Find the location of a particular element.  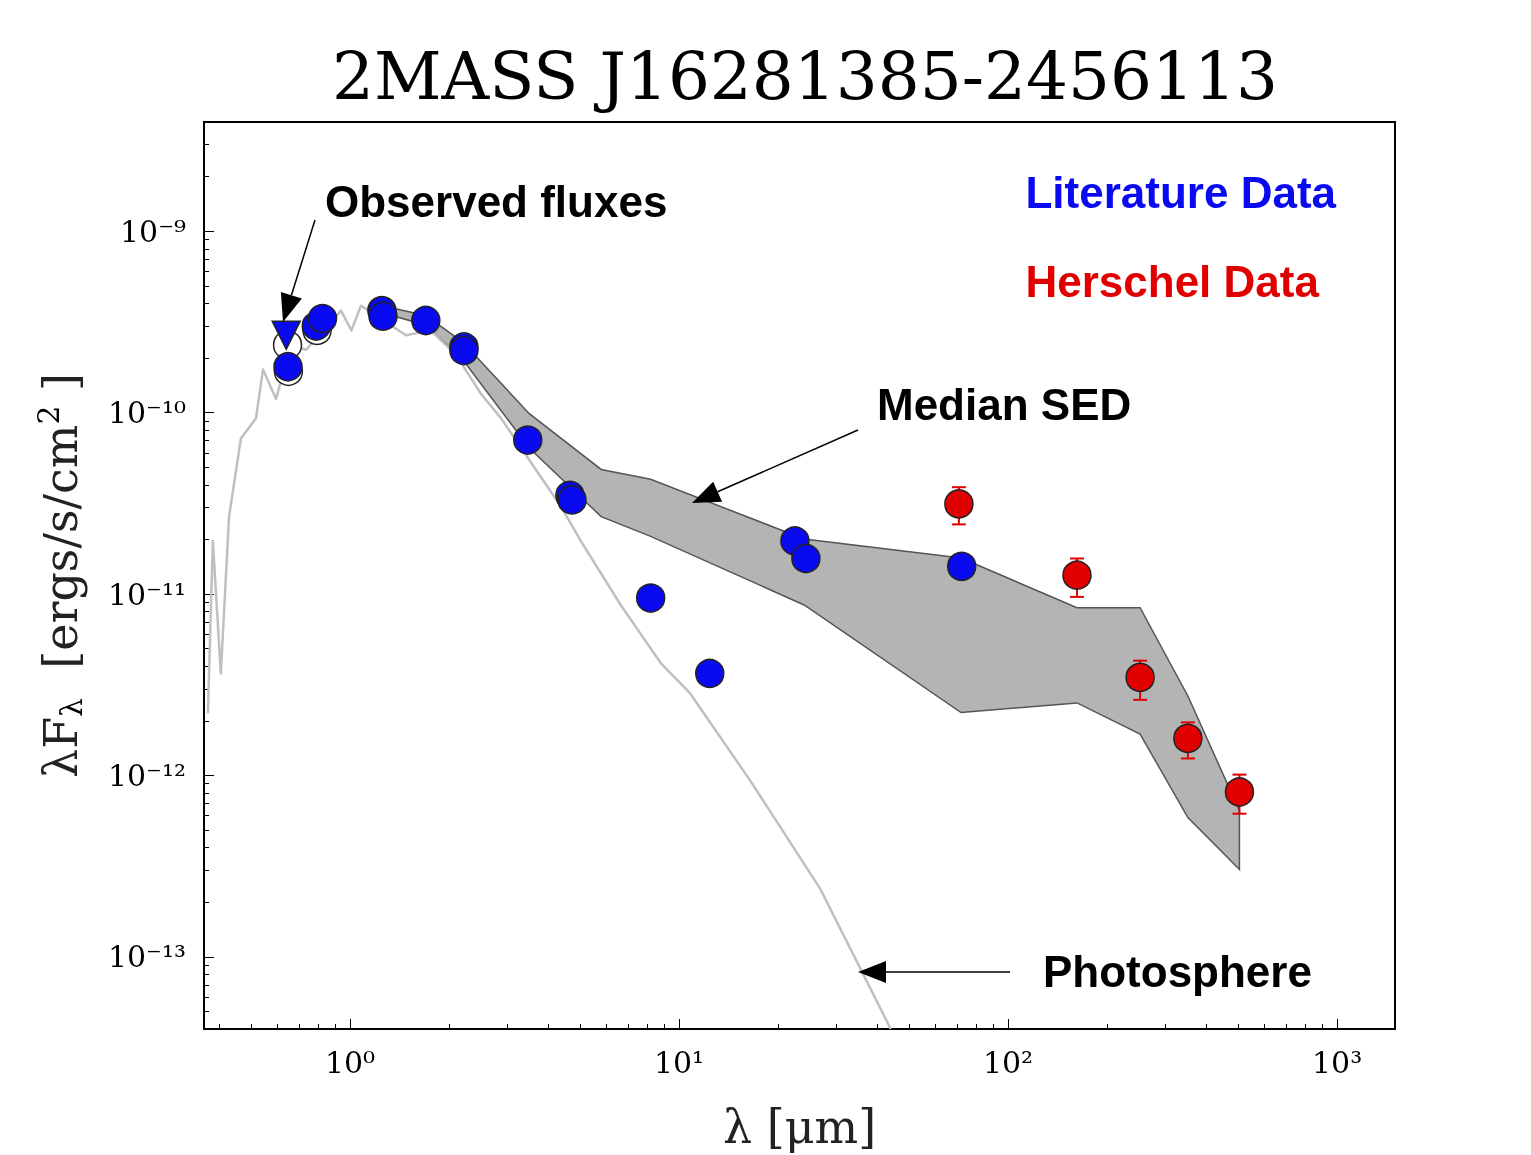

x-axis-title: λ [μm] is located at coordinates (799, 1127).